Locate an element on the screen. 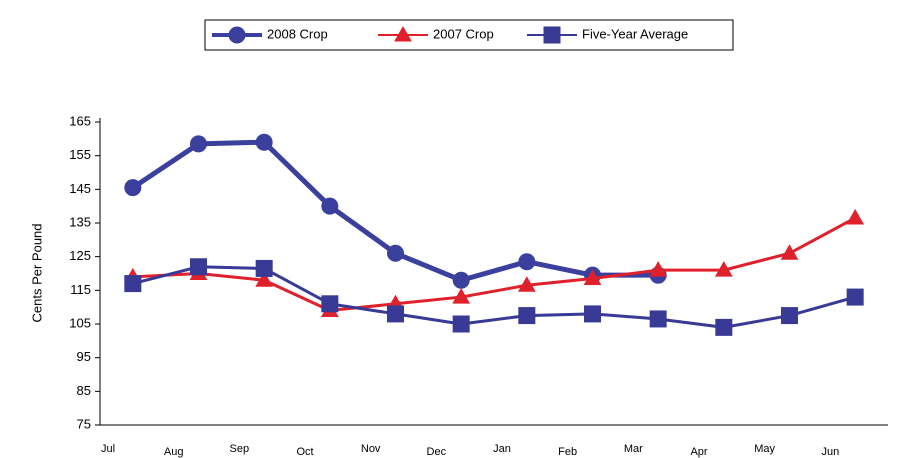 The image size is (898, 458). y-axis-label: Cents Per Pound is located at coordinates (36, 272).